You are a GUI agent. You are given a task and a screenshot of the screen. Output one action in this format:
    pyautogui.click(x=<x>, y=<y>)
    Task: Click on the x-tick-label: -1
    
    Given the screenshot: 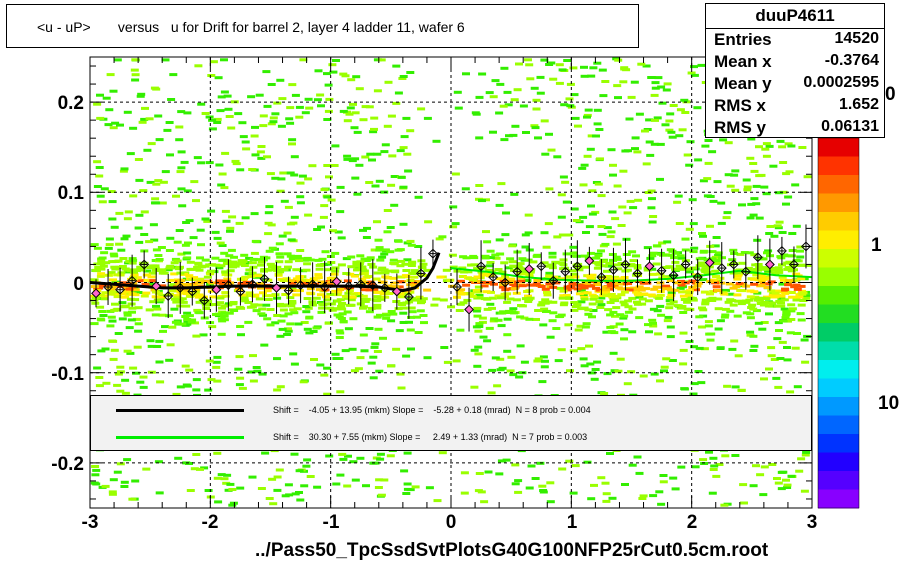 What is the action you would take?
    pyautogui.click(x=331, y=522)
    